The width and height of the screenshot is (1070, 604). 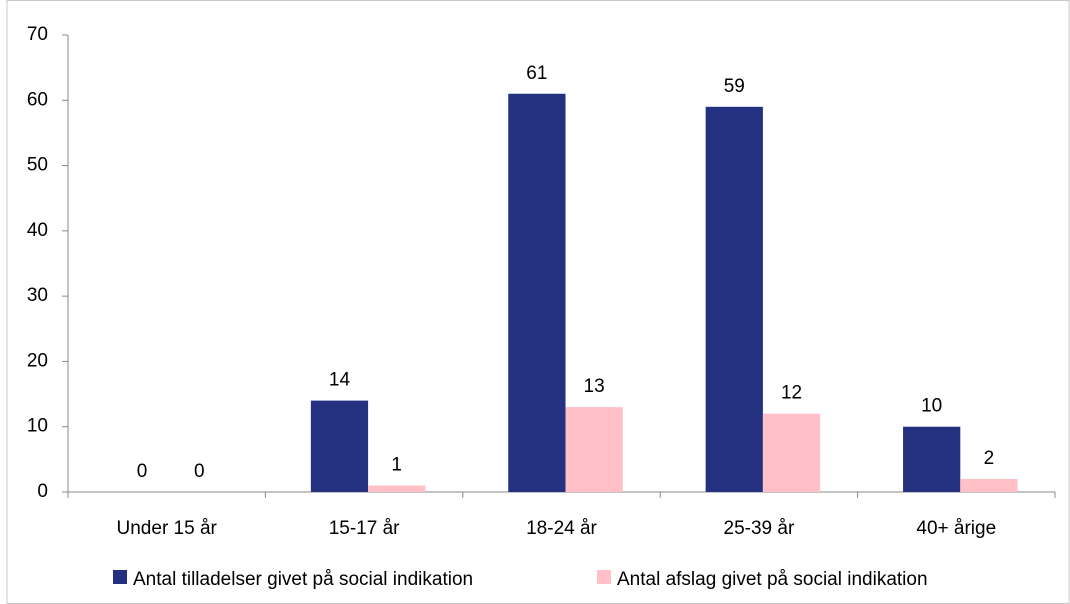 What do you see at coordinates (37, 99) in the screenshot?
I see `y-tick-label: 60` at bounding box center [37, 99].